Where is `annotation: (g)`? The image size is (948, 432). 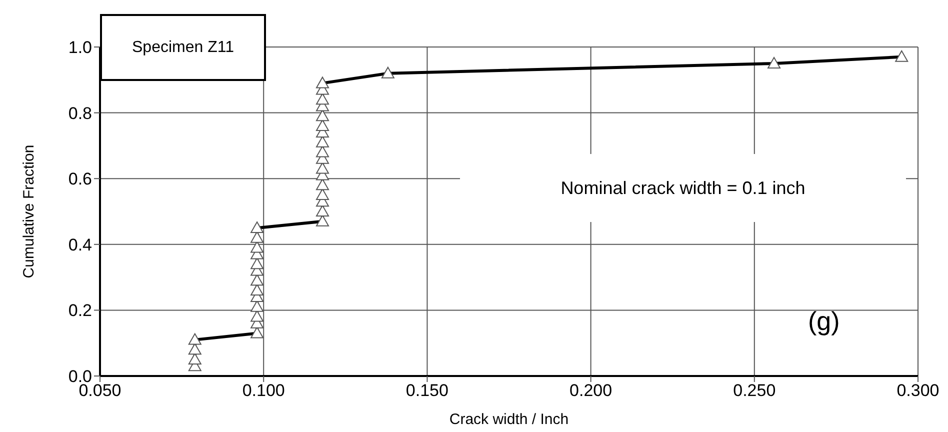 annotation: (g) is located at coordinates (824, 321).